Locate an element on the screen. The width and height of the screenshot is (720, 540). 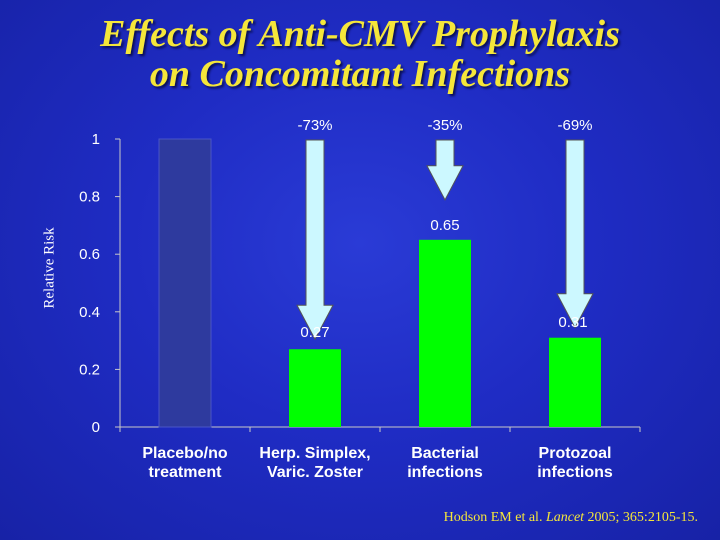
x-category-label: Bacterial is located at coordinates (445, 453).